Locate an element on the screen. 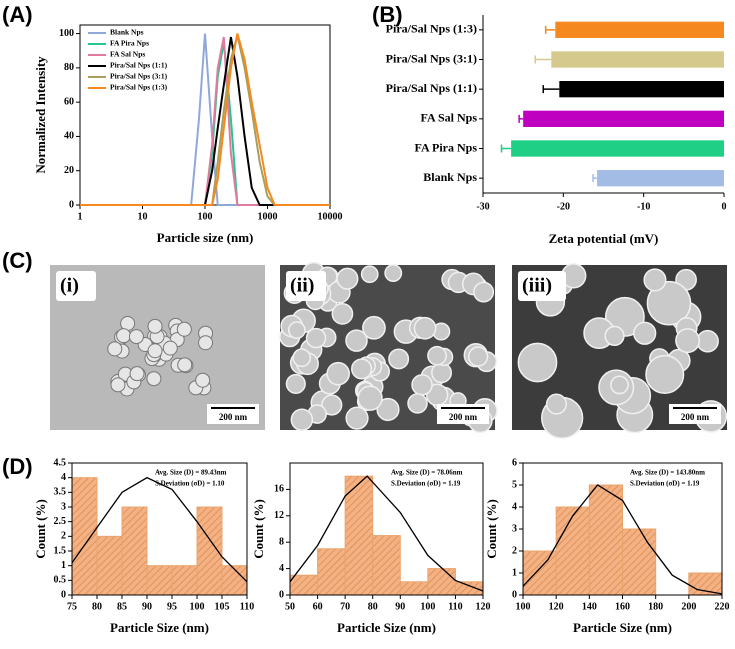 The height and width of the screenshot is (649, 735). x-tick-label: 220 is located at coordinates (722, 606).